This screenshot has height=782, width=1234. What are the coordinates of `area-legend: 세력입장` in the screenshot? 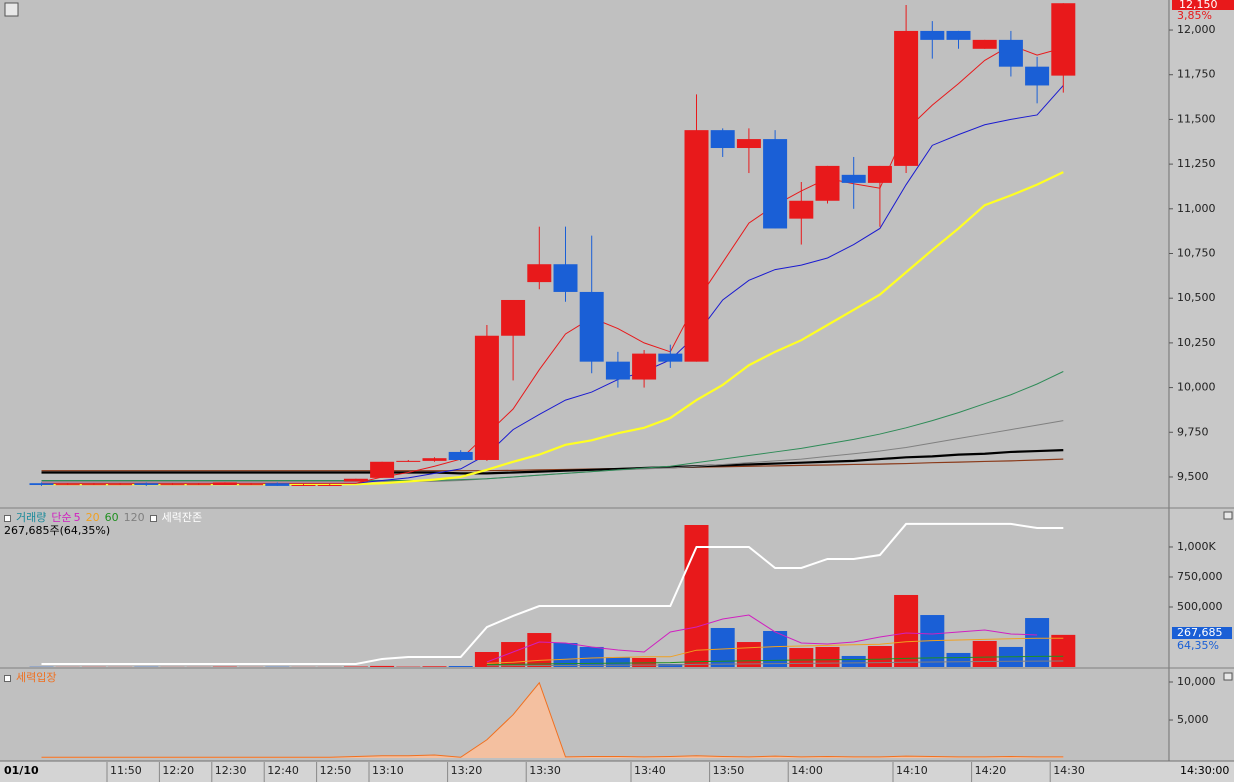 It's located at (32, 677).